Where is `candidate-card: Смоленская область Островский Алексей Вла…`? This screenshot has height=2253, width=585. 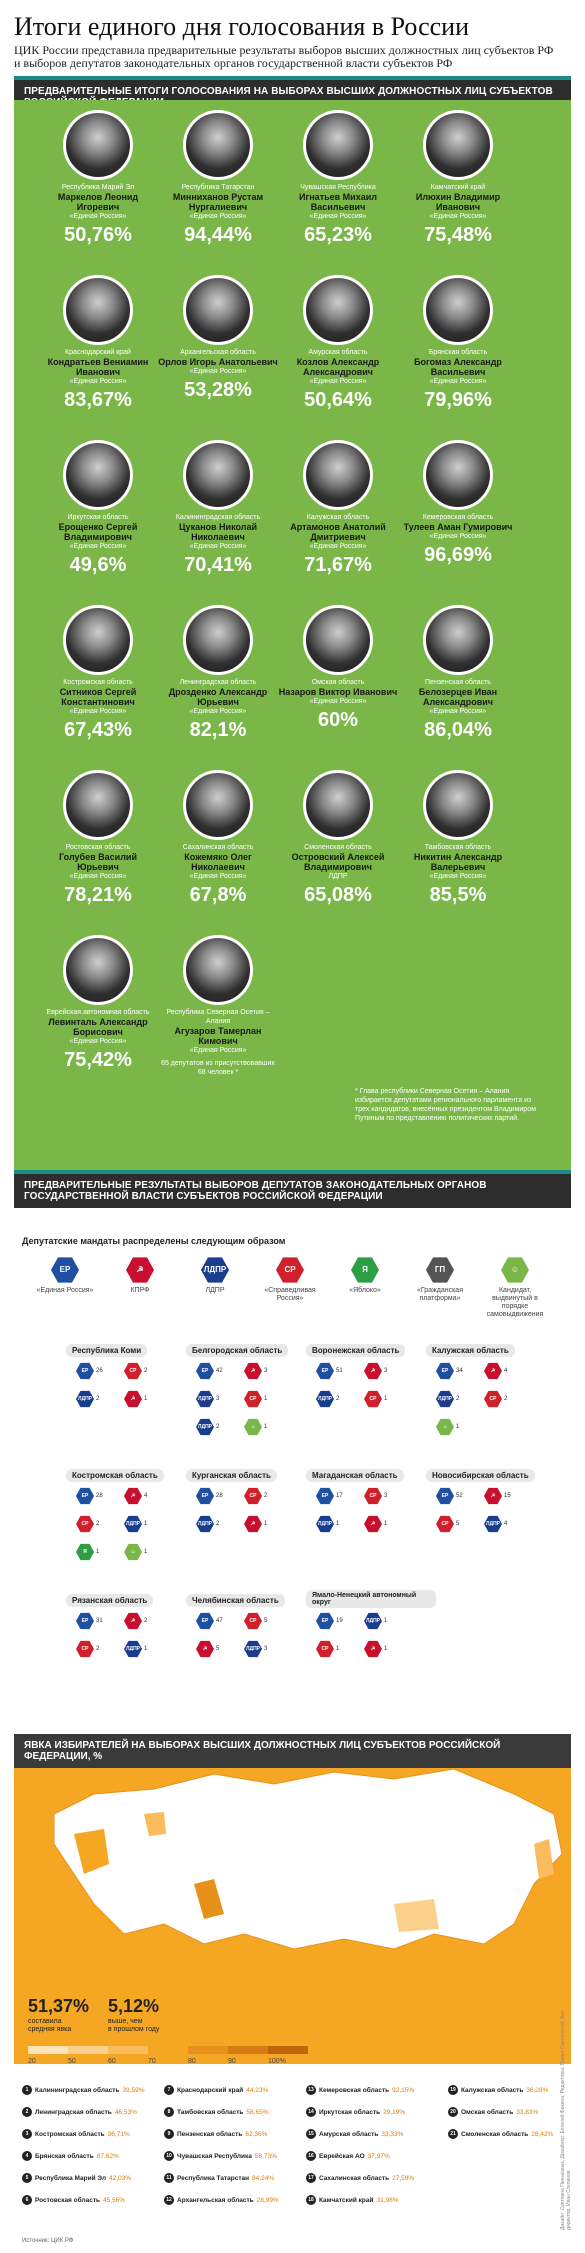 candidate-card: Смоленская область Островский Алексей Вла… is located at coordinates (338, 838).